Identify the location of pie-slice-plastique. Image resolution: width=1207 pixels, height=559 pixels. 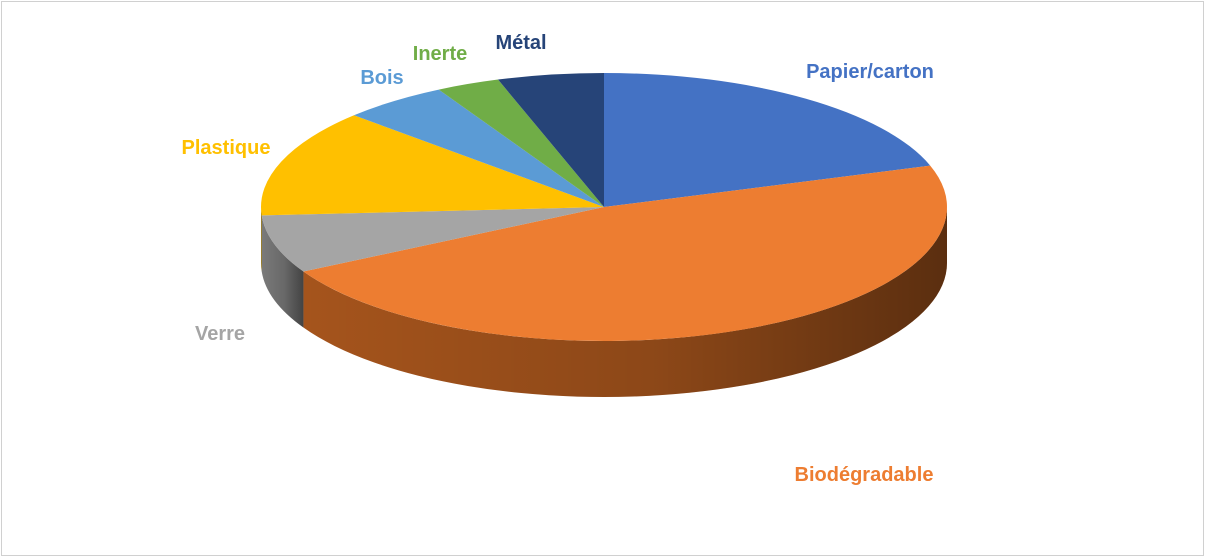
(432, 165).